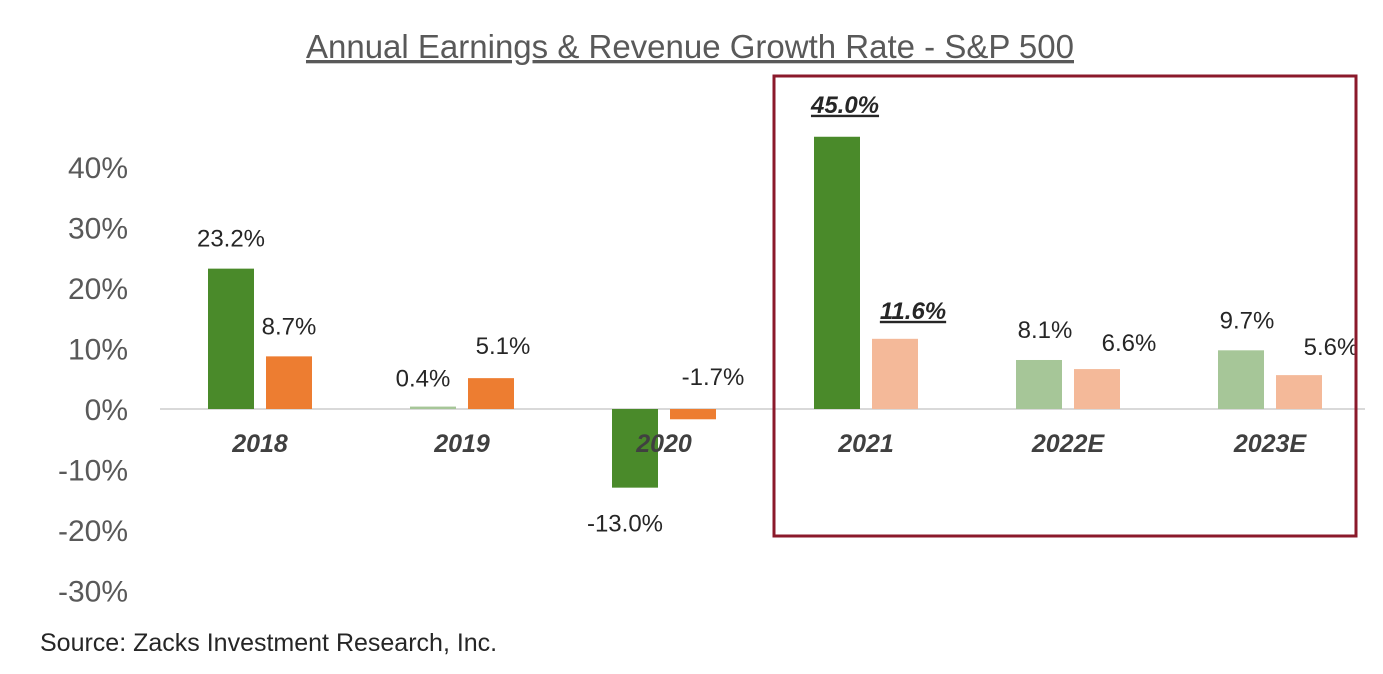 This screenshot has width=1383, height=674. What do you see at coordinates (865, 444) in the screenshot?
I see `category-label: 2021` at bounding box center [865, 444].